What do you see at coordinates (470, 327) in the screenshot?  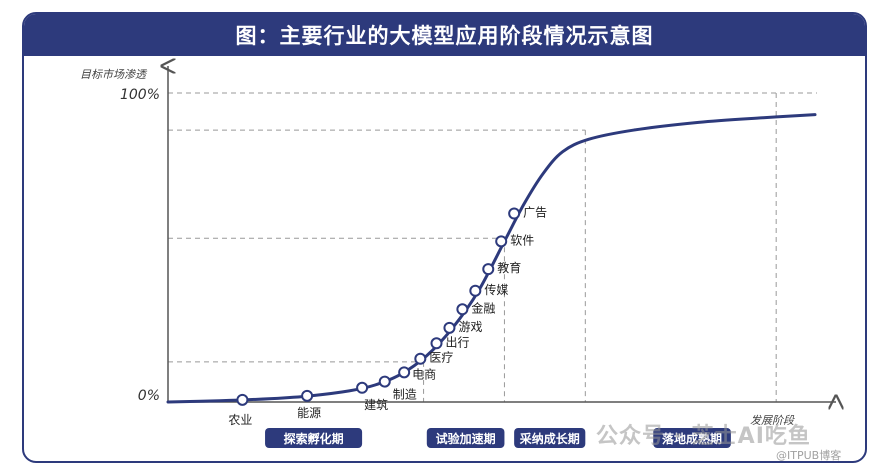 I see `point-label-7: 游戏` at bounding box center [470, 327].